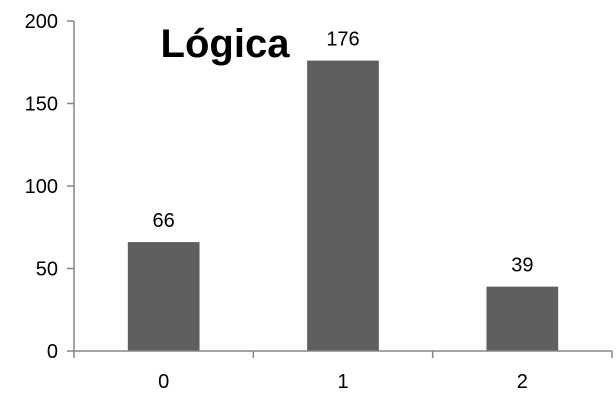 The height and width of the screenshot is (396, 616). What do you see at coordinates (164, 221) in the screenshot?
I see `data-label-0: 66` at bounding box center [164, 221].